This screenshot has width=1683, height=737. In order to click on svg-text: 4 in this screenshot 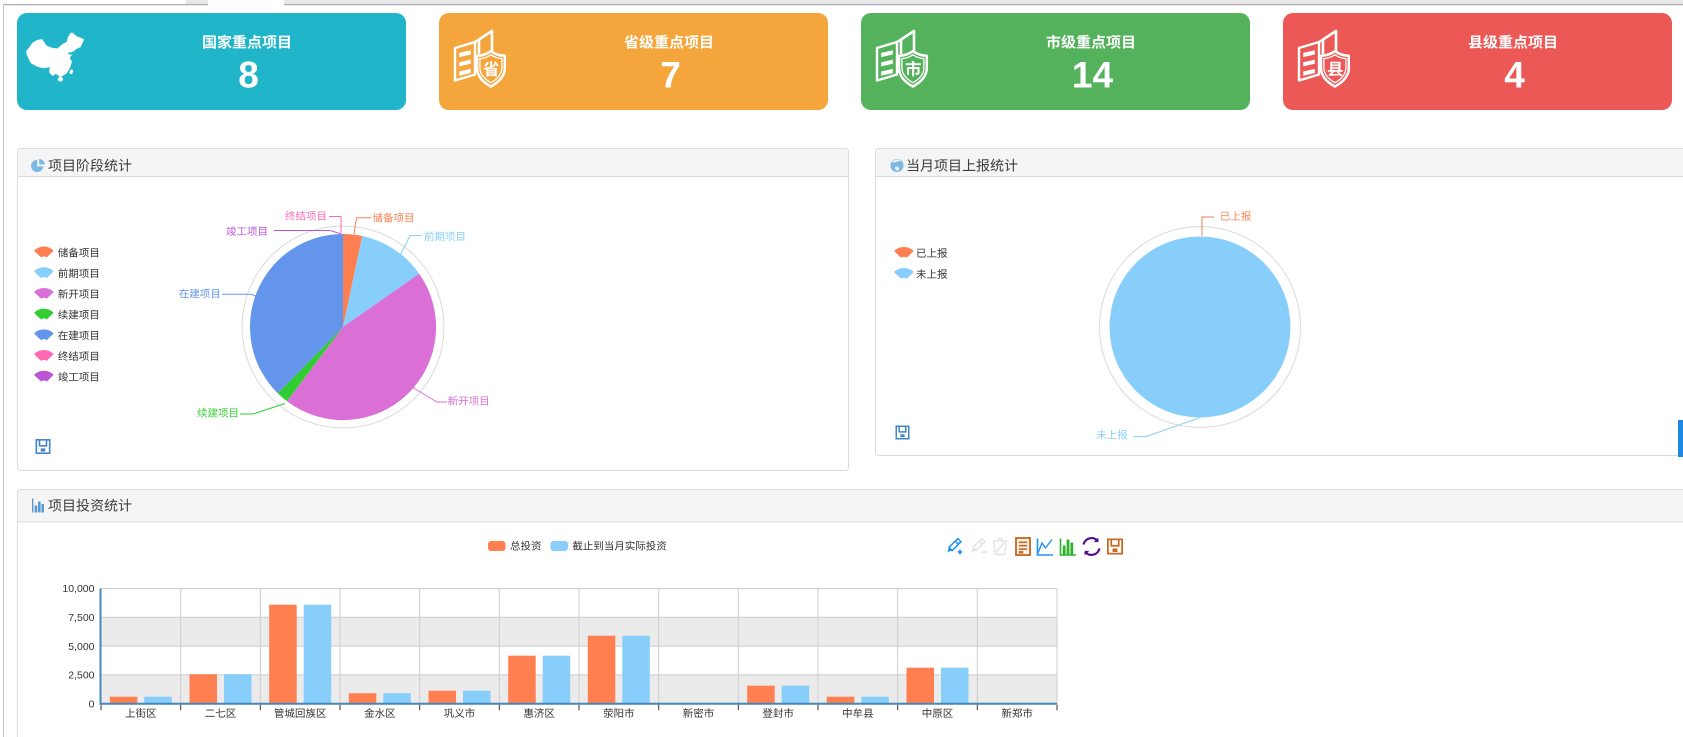, I will do `click(1514, 75)`.